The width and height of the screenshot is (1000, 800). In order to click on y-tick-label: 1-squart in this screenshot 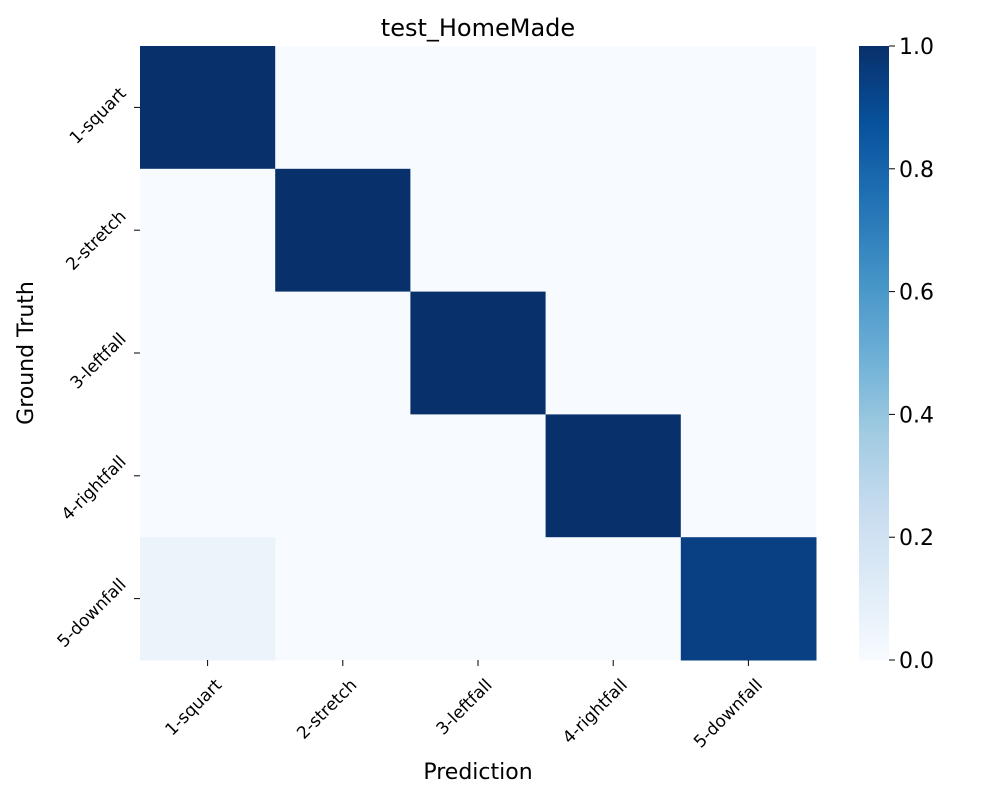, I will do `click(98, 116)`.